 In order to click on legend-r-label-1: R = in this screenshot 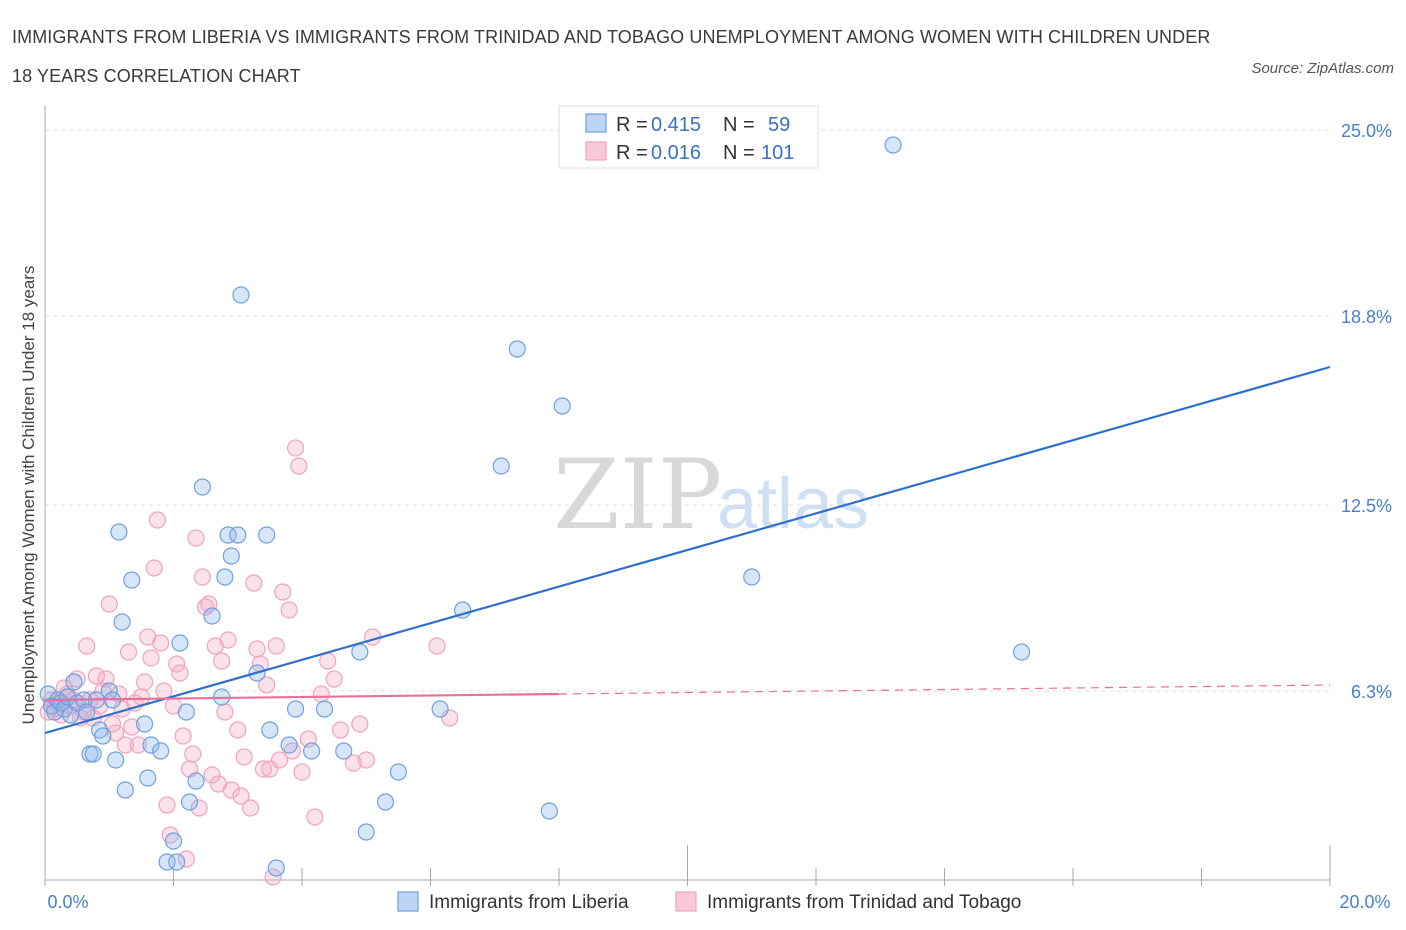, I will do `click(632, 125)`.